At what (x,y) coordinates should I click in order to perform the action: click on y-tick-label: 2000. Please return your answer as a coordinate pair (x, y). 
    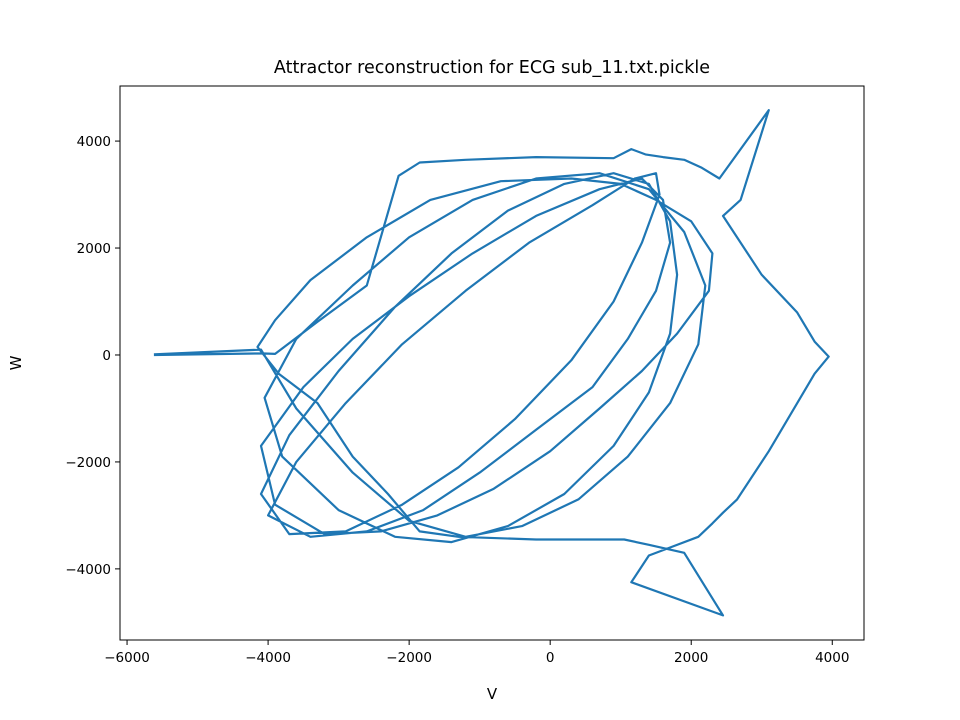
    Looking at the image, I should click on (94, 249).